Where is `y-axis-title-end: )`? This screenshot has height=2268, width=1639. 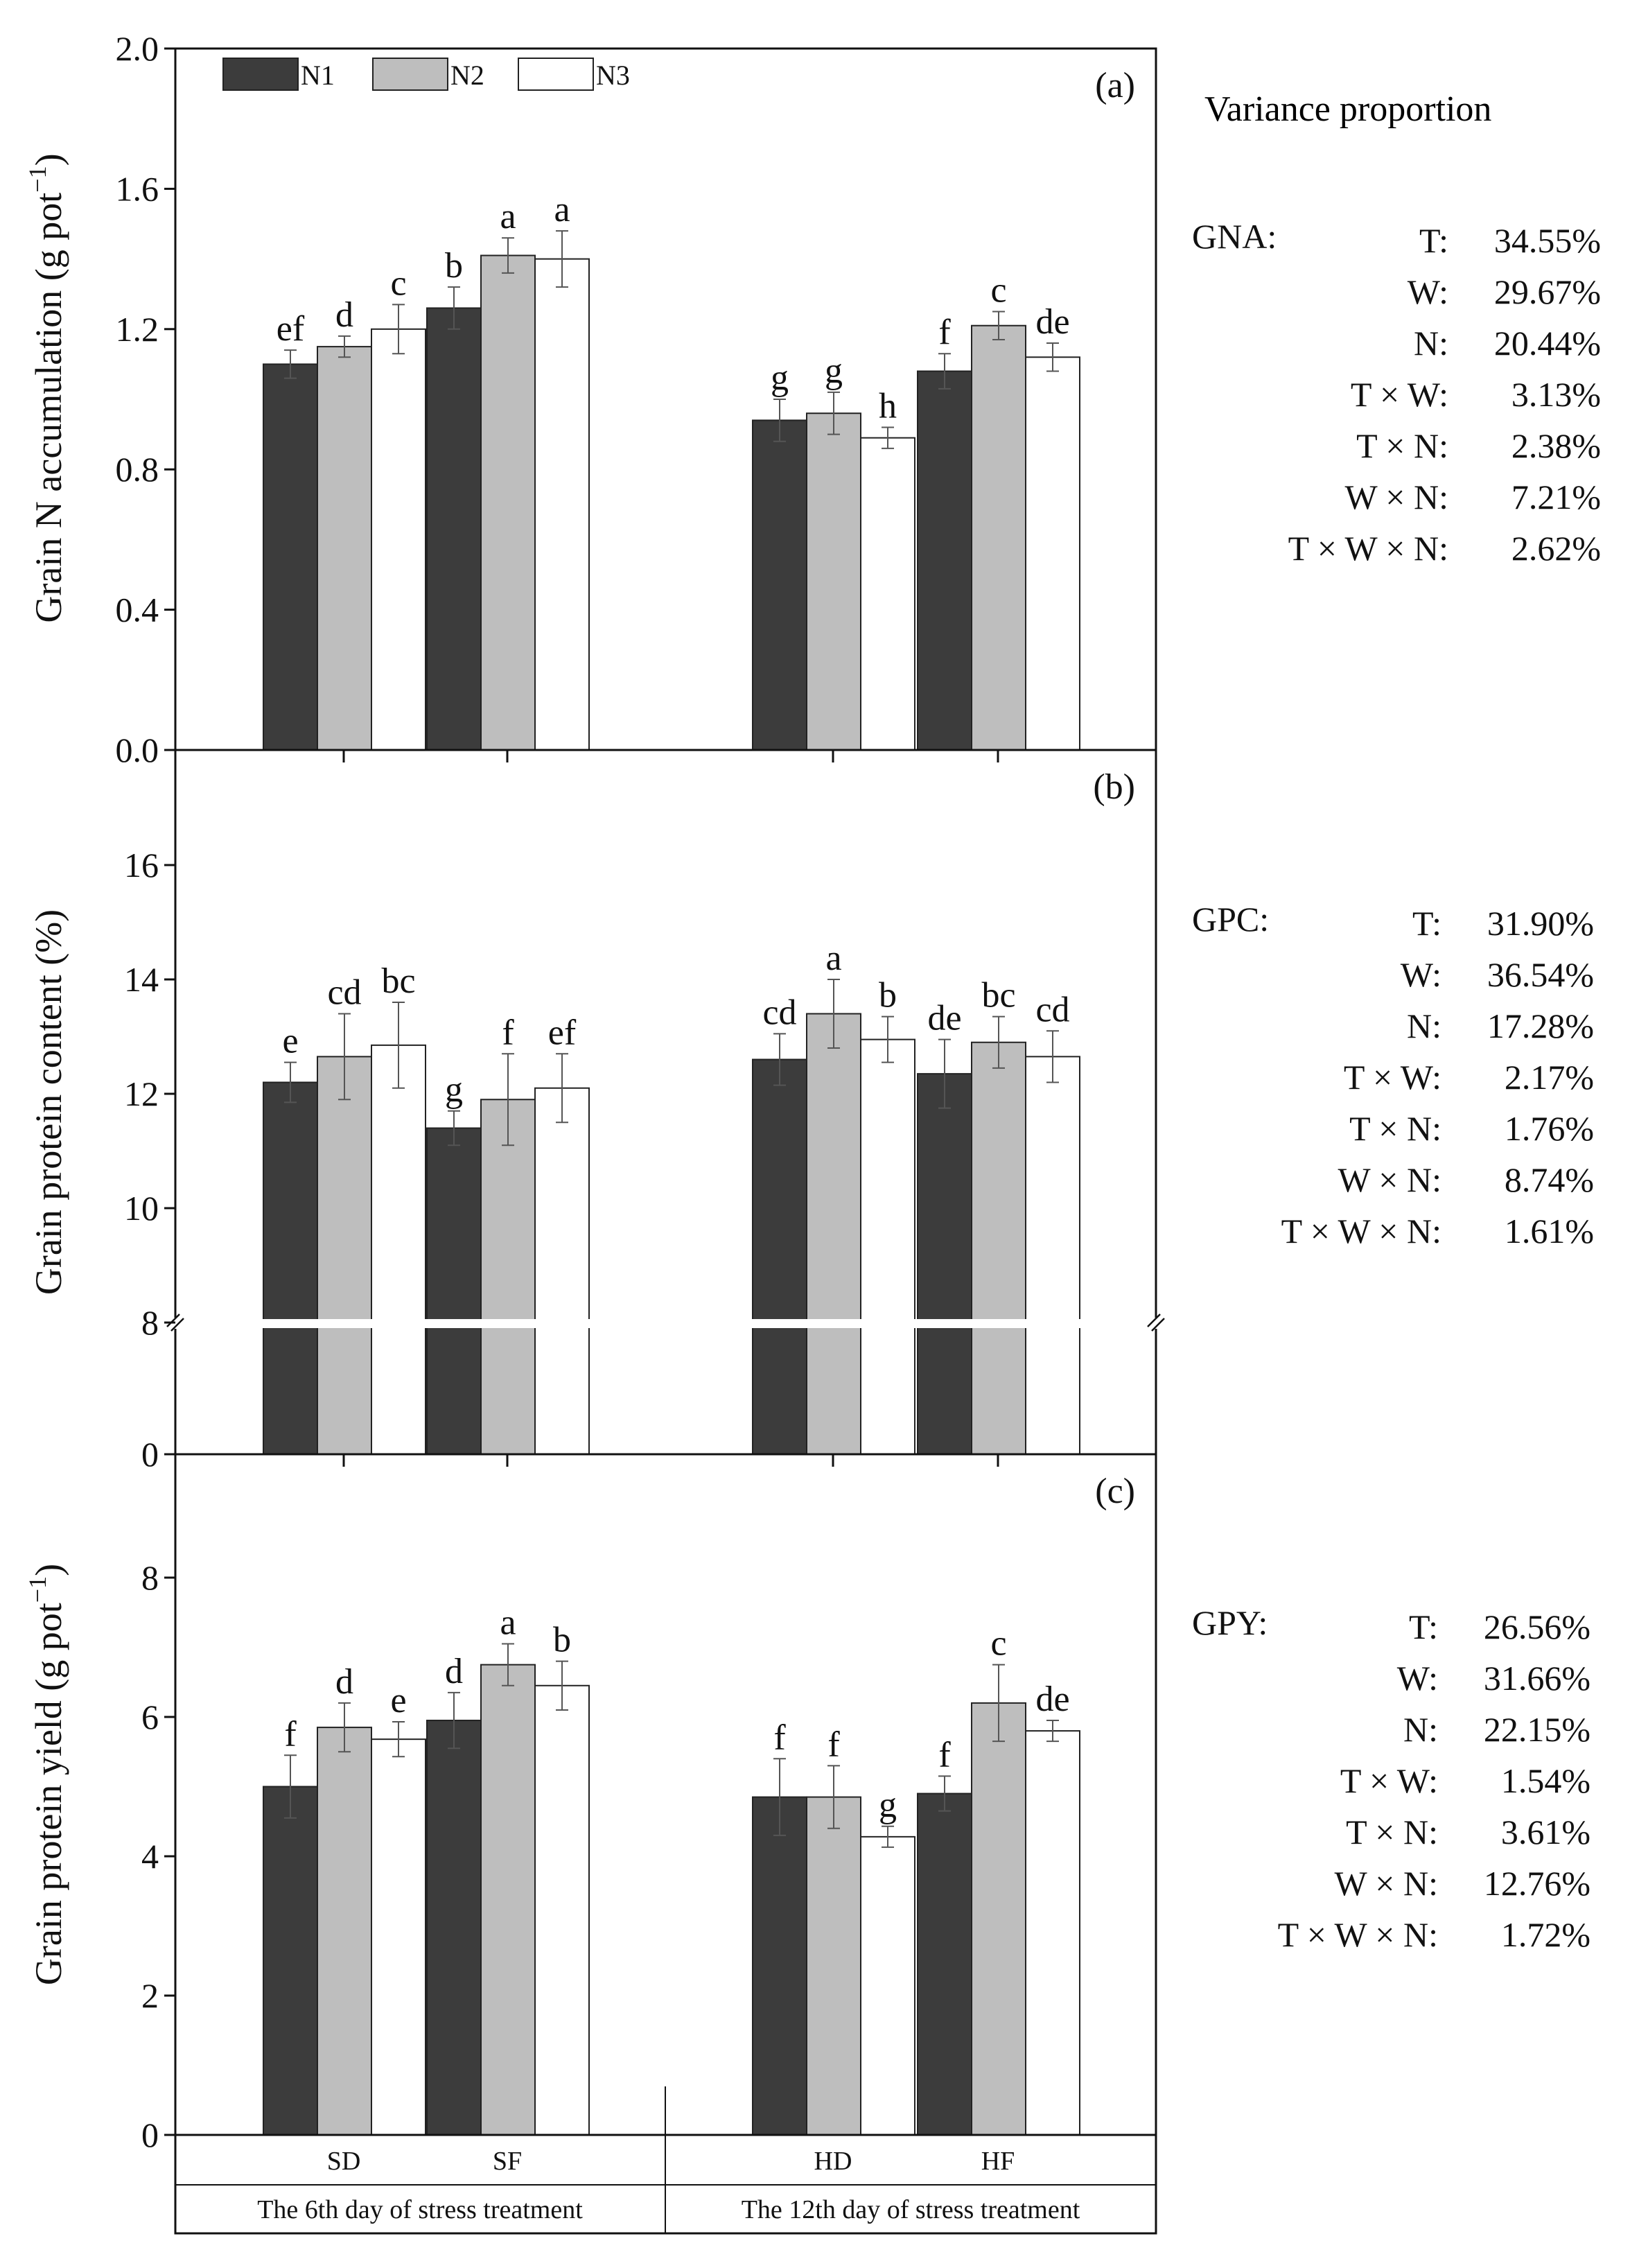 y-axis-title-end: ) is located at coordinates (48, 159).